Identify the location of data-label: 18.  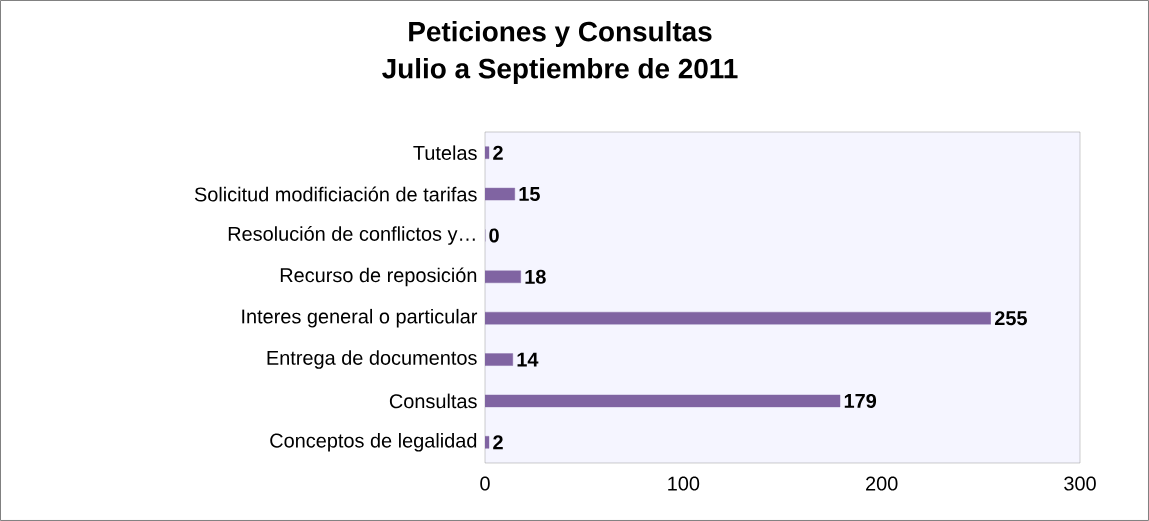
(535, 276).